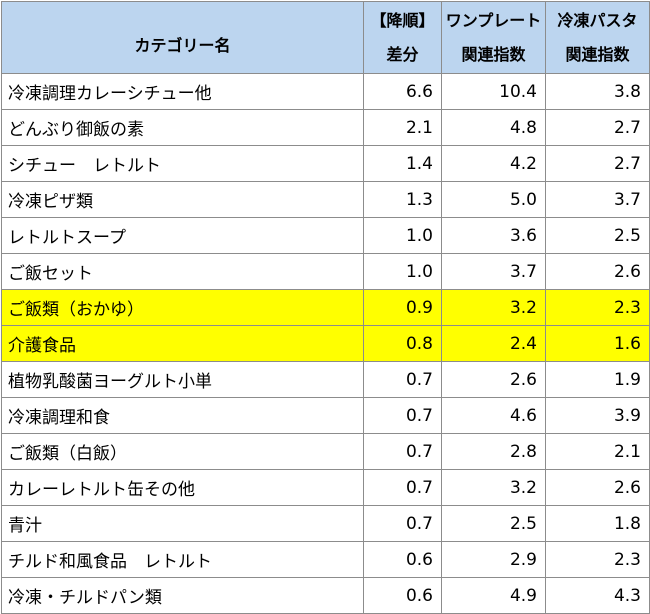  I want to click on header-diff-sort-label: 【降順】, so click(402, 20).